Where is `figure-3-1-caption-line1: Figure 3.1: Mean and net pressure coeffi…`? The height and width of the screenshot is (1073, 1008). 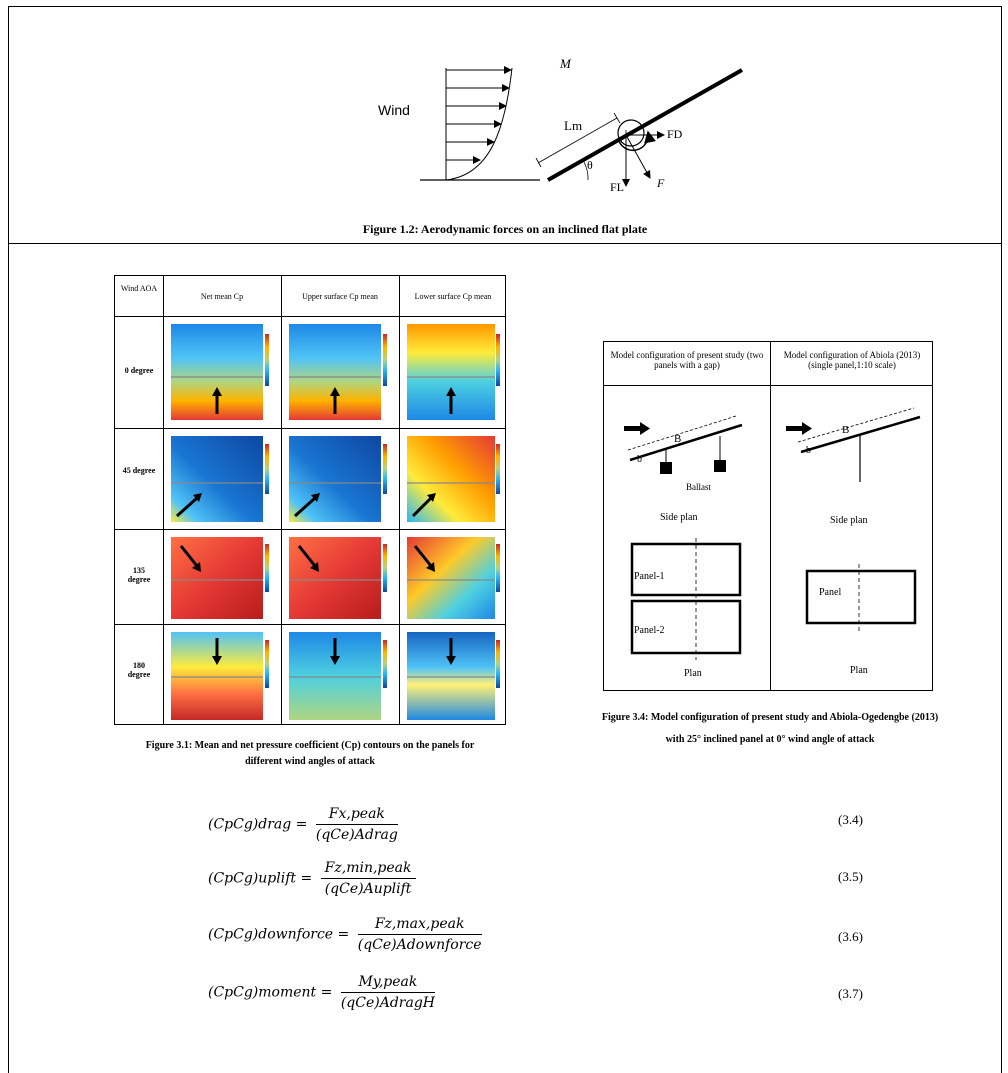
figure-3-1-caption-line1: Figure 3.1: Mean and net pressure coeffi… is located at coordinates (310, 745).